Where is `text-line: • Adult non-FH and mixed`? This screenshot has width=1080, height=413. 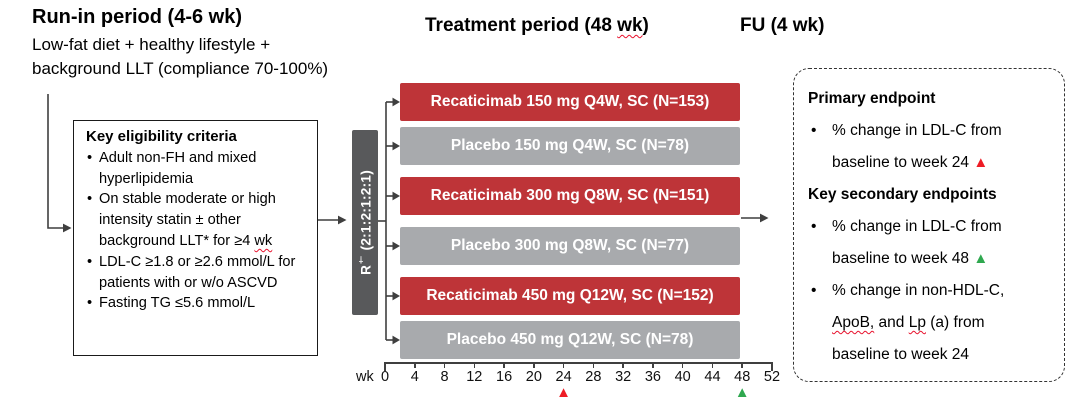 text-line: • Adult non-FH and mixed is located at coordinates (197, 158).